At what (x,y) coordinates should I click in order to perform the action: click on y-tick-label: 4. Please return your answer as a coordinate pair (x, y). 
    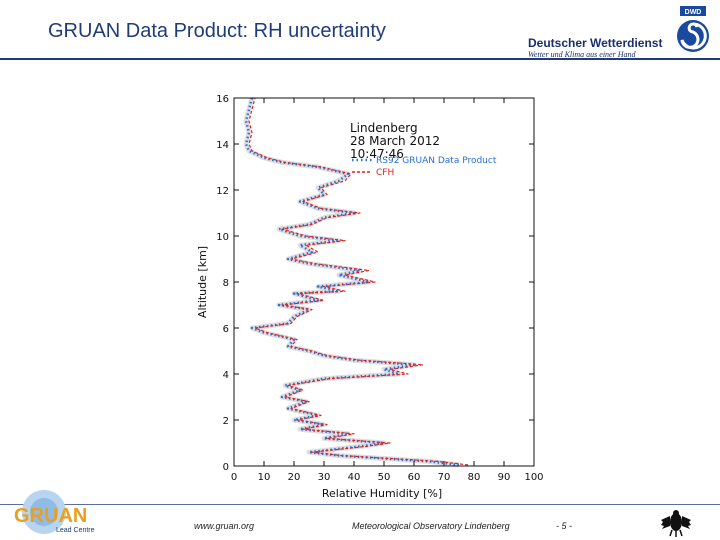
    Looking at the image, I should click on (226, 375).